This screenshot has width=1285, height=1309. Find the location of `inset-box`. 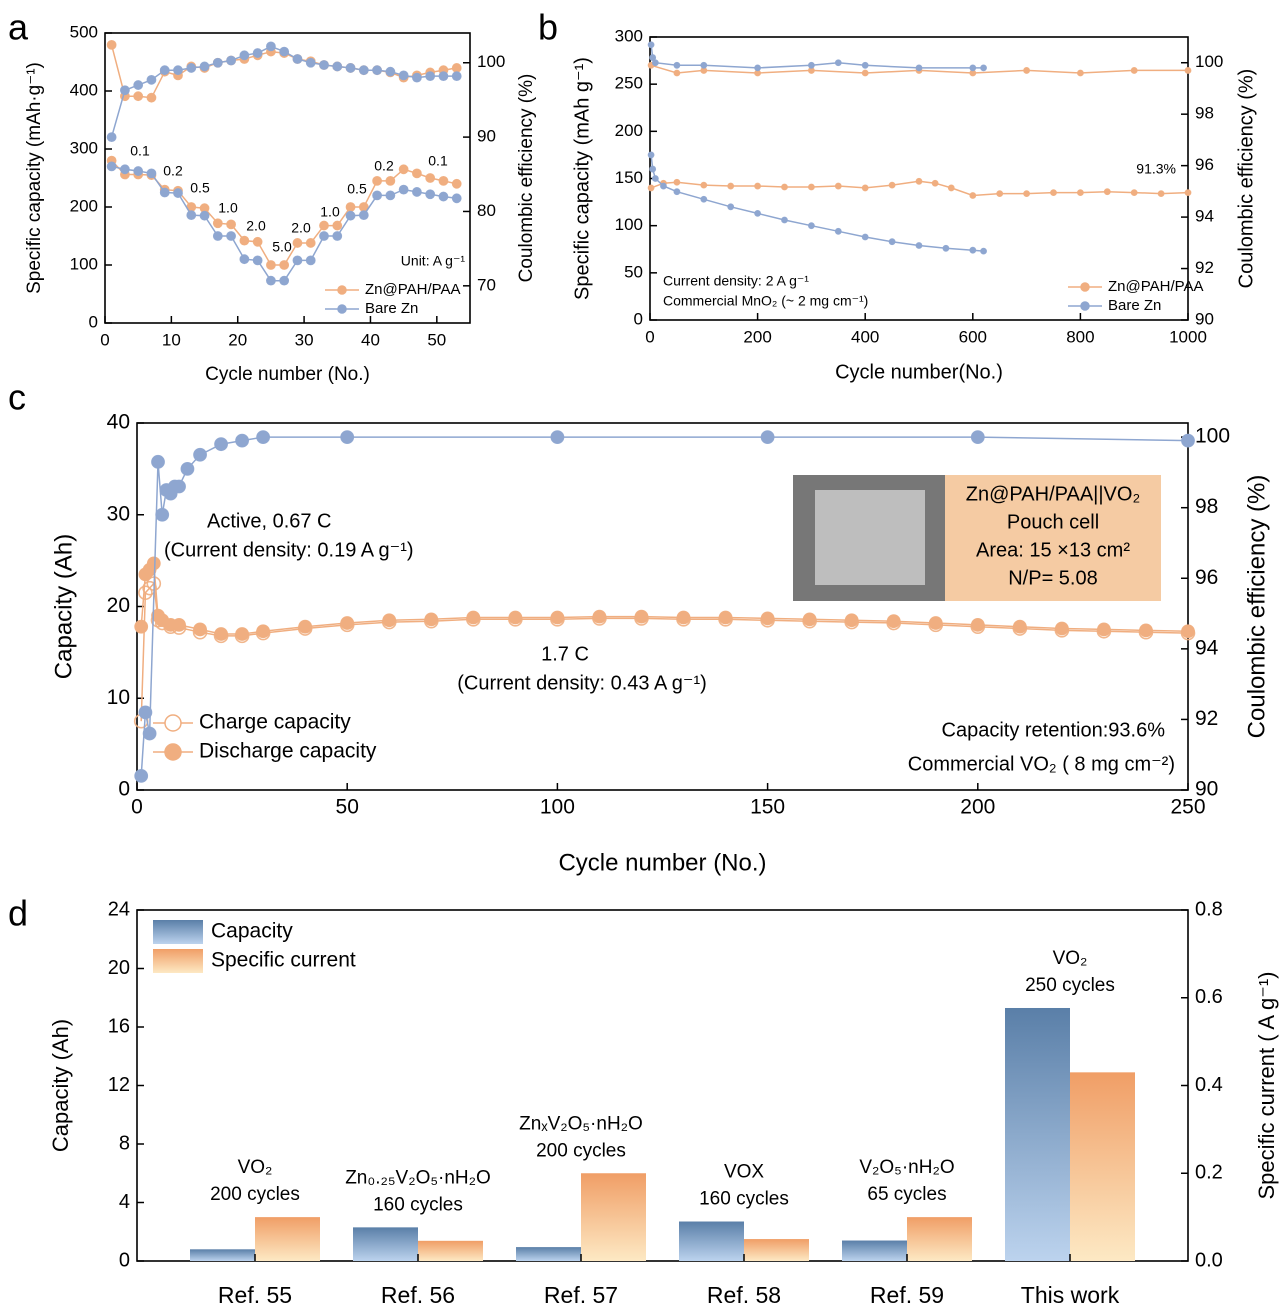

inset-box is located at coordinates (1053, 538).